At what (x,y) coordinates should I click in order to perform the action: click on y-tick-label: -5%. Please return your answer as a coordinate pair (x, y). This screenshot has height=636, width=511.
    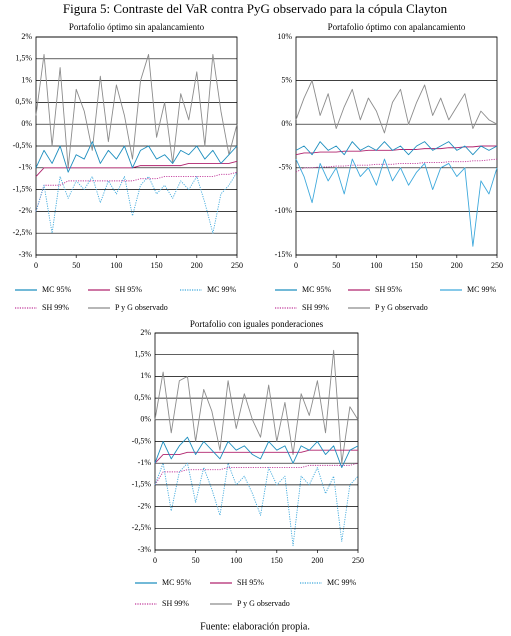
    Looking at the image, I should click on (286, 167).